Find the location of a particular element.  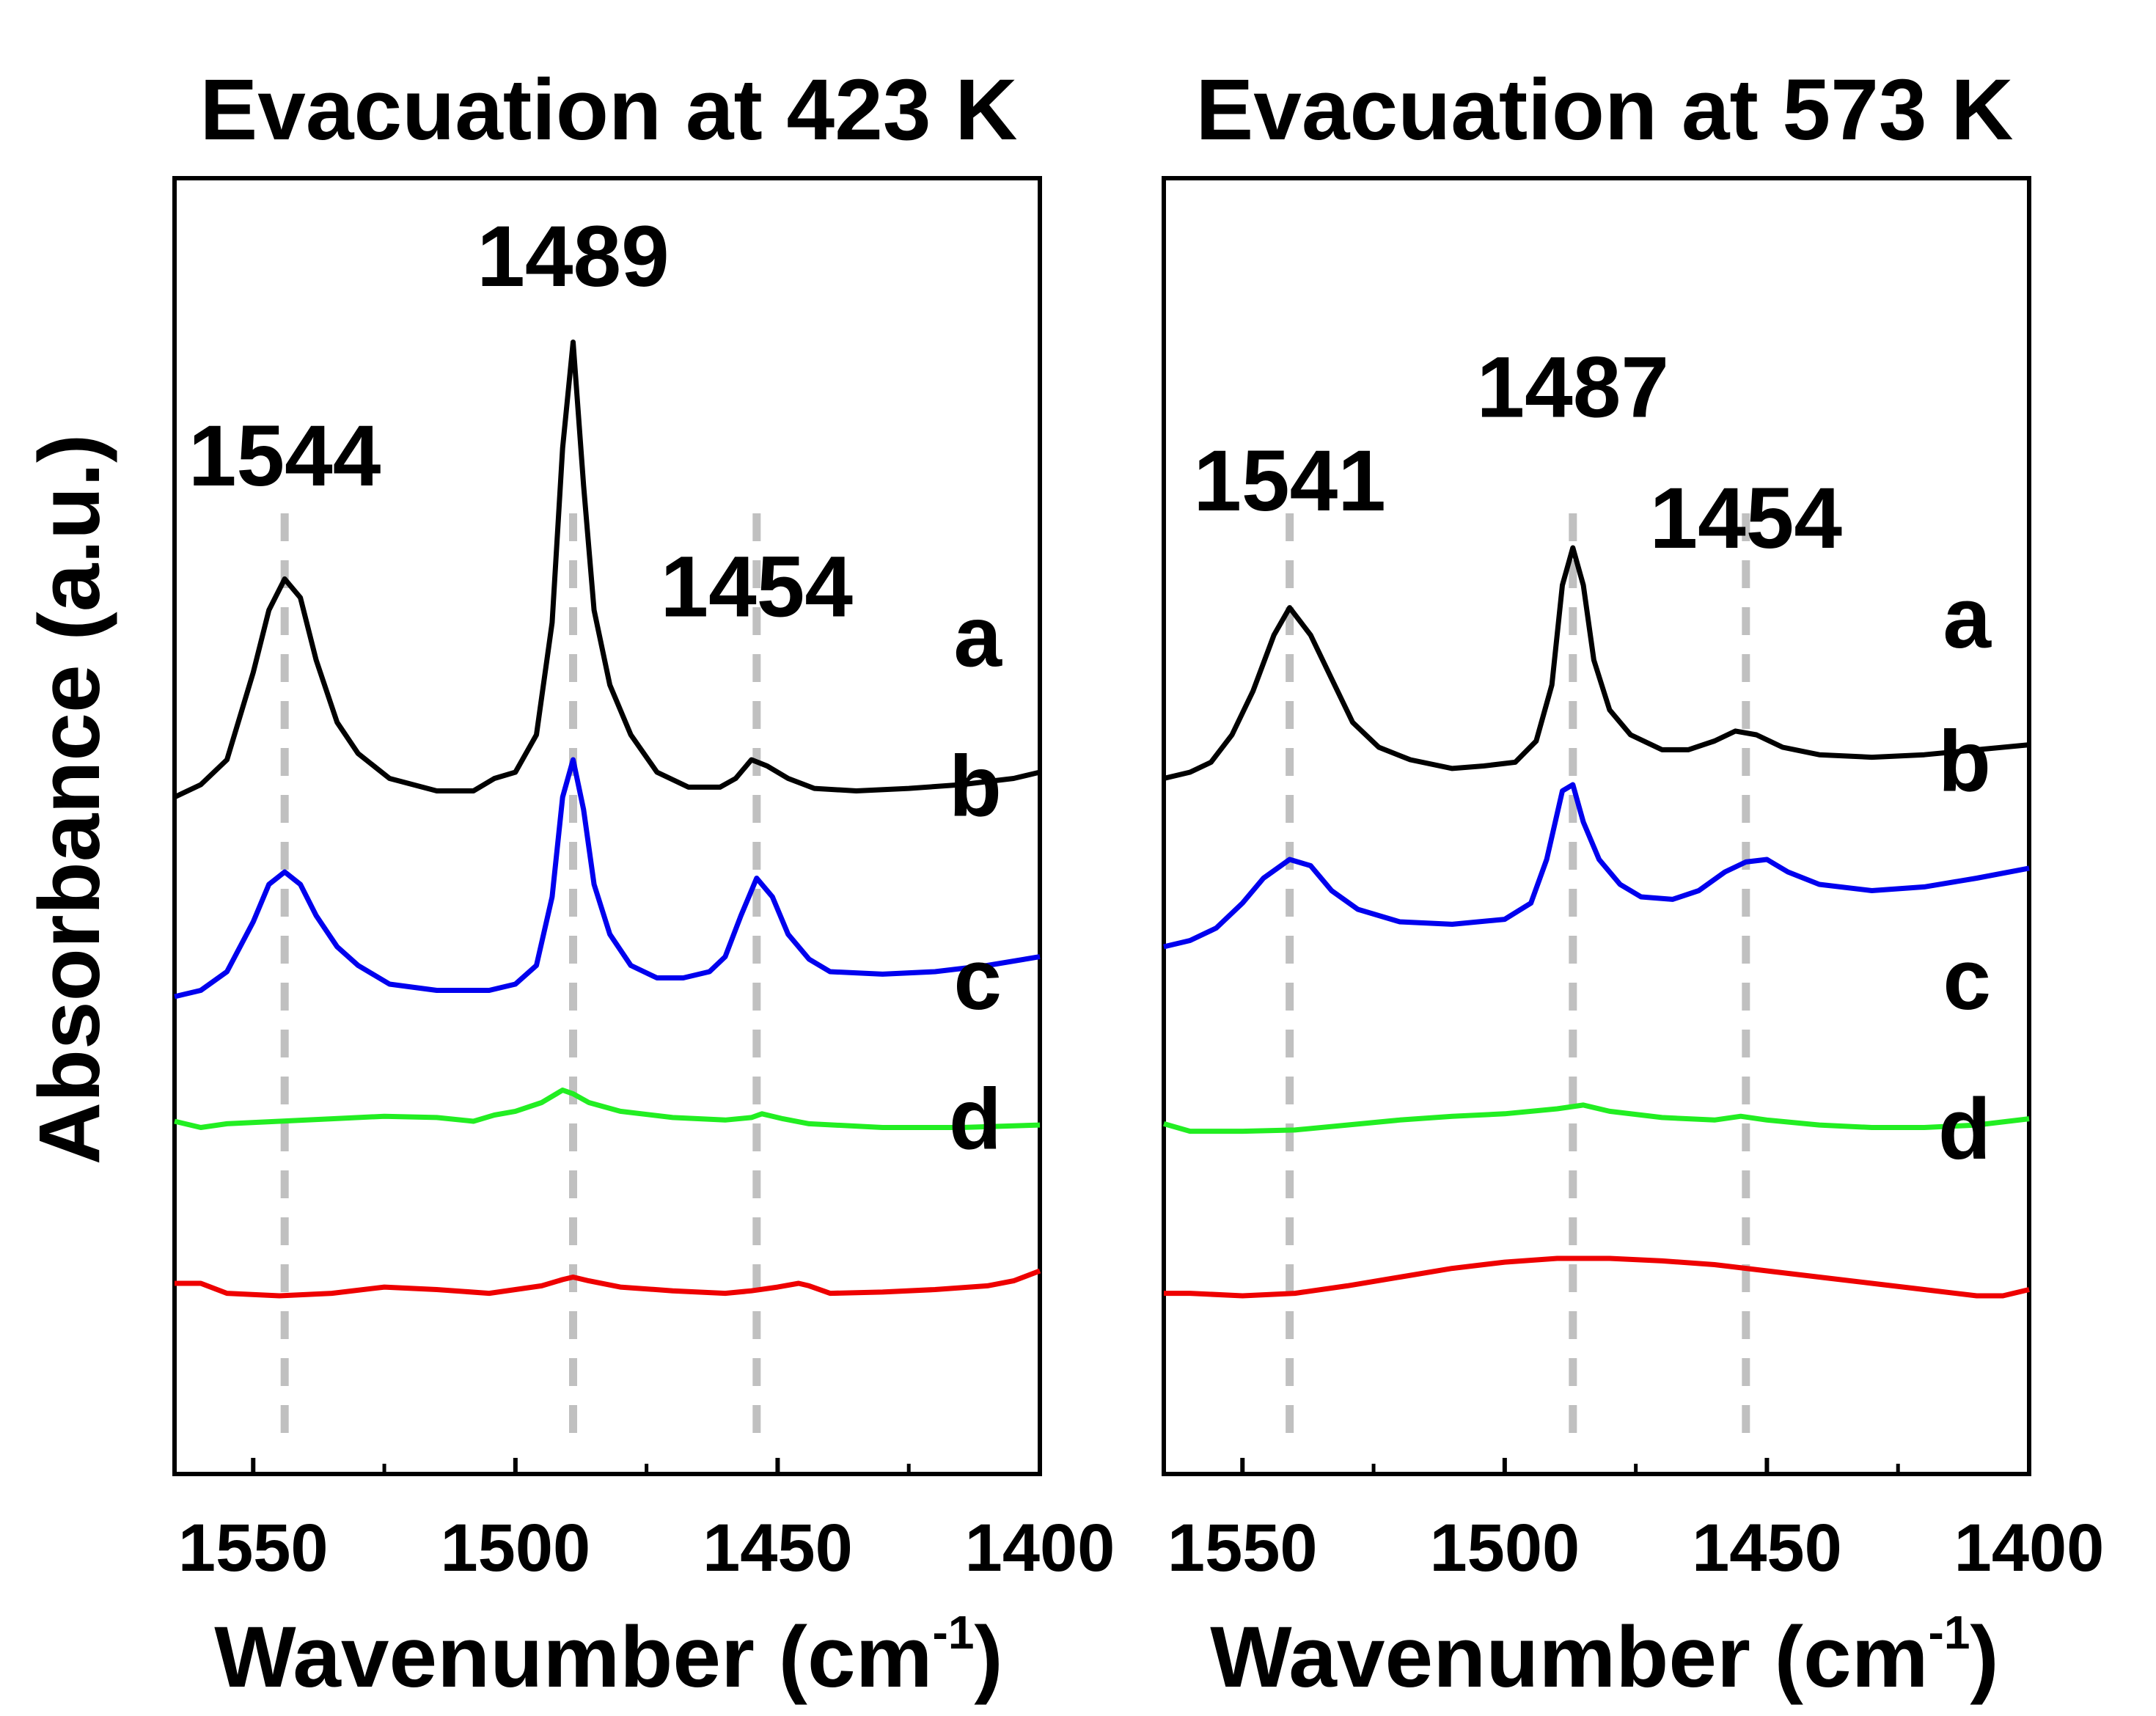

peak-label: 1544 is located at coordinates (284, 456).